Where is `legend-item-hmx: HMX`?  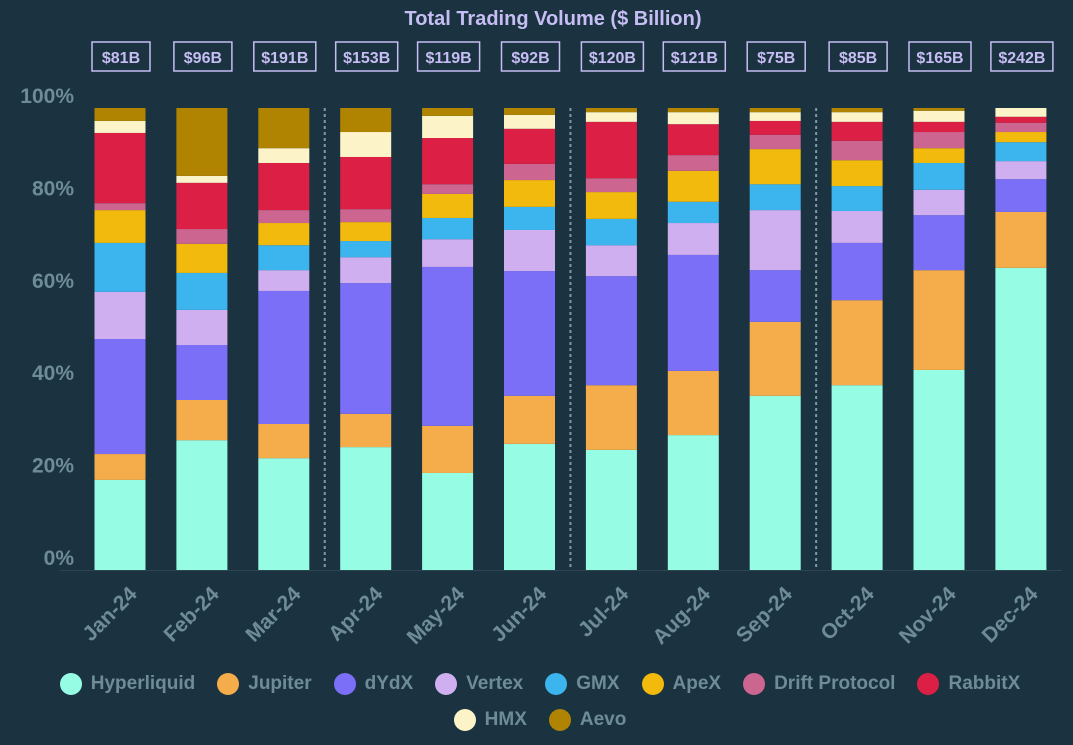 legend-item-hmx: HMX is located at coordinates (490, 720).